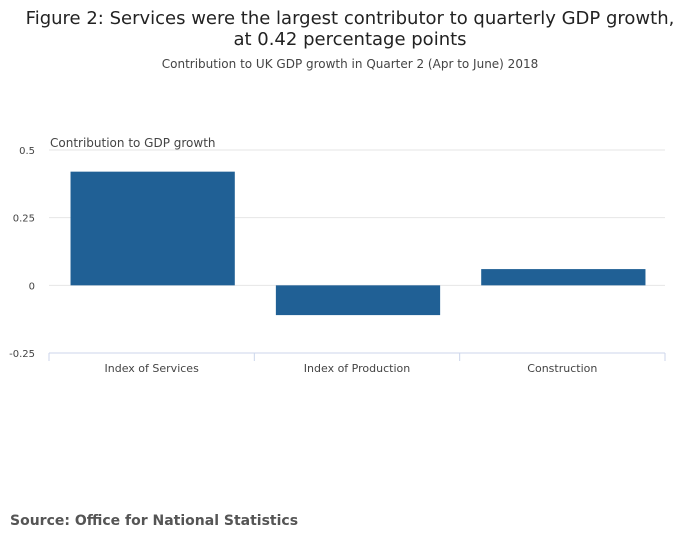 The height and width of the screenshot is (549, 700). I want to click on y-axis-tick-labels: 0.5 0.25 0 -0.25, so click(22, 253).